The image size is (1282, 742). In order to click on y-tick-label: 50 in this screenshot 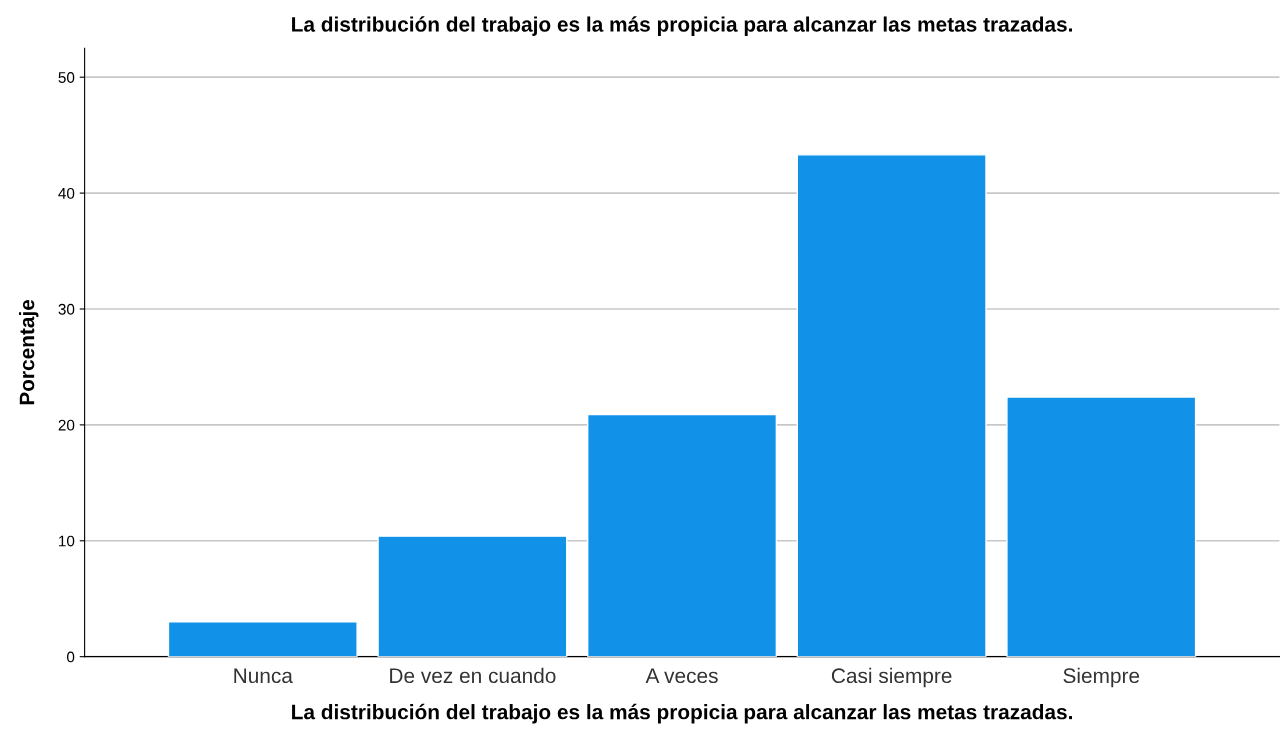, I will do `click(66, 77)`.